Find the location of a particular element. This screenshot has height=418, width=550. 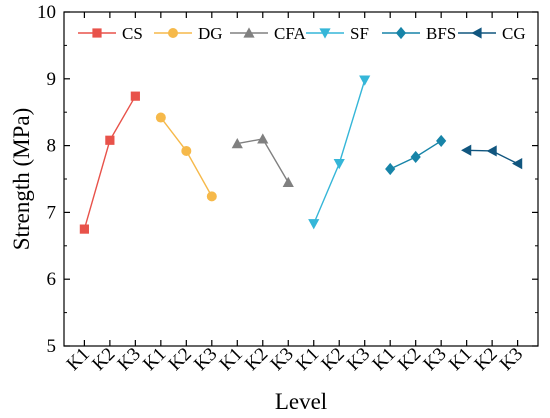

series-dg is located at coordinates (186, 157).